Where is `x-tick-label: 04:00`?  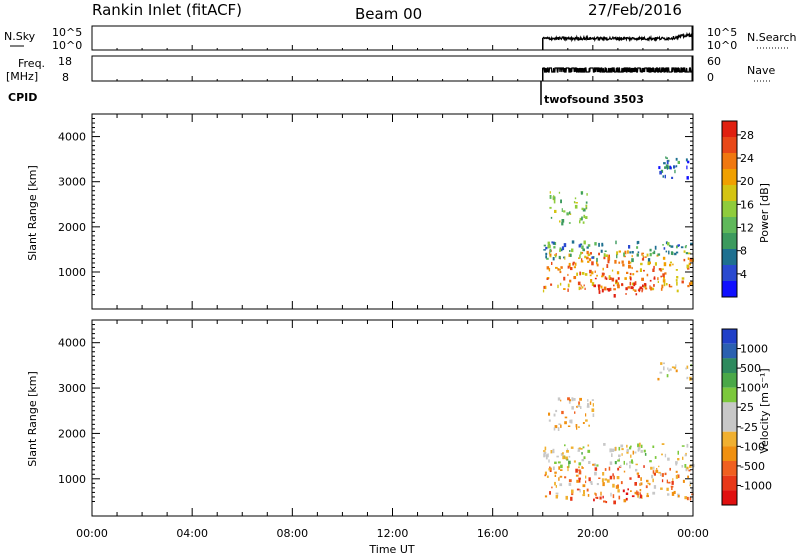 x-tick-label: 04:00 is located at coordinates (192, 533).